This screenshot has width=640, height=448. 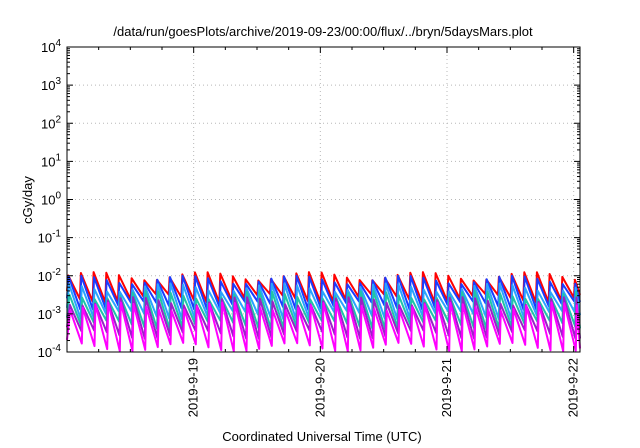 What do you see at coordinates (50, 237) in the screenshot?
I see `y-tick-label: 10⁻¹` at bounding box center [50, 237].